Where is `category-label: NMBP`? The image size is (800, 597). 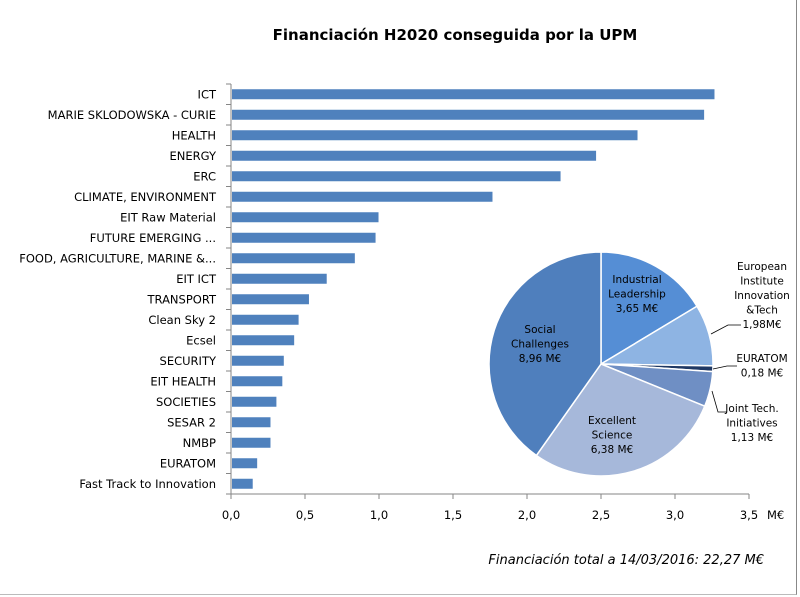 category-label: NMBP is located at coordinates (199, 443).